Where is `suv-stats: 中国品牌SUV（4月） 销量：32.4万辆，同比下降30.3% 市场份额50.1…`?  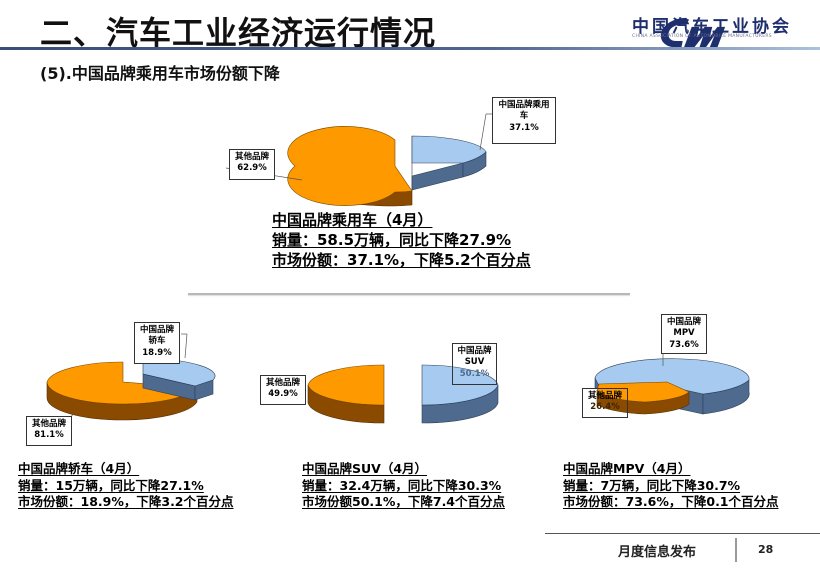 suv-stats: 中国品牌SUV（4月） 销量：32.4万辆，同比下降30.3% 市场份额50.1… is located at coordinates (403, 486).